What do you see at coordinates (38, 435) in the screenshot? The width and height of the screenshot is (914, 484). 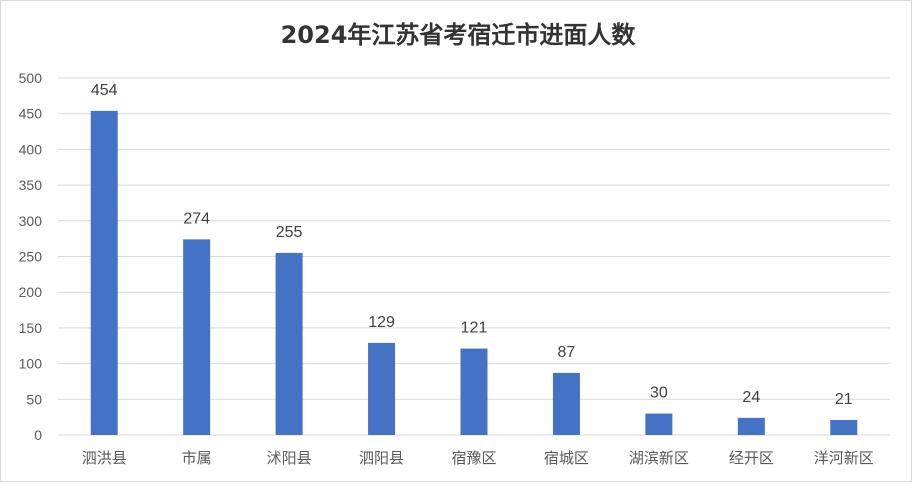 I see `y-tick-label-0: 0` at bounding box center [38, 435].